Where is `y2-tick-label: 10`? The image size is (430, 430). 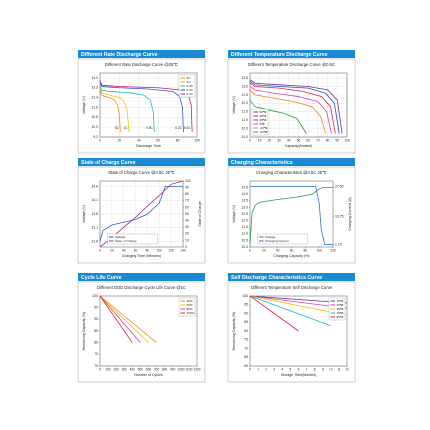 y2-tick-label: 10 is located at coordinates (187, 240).